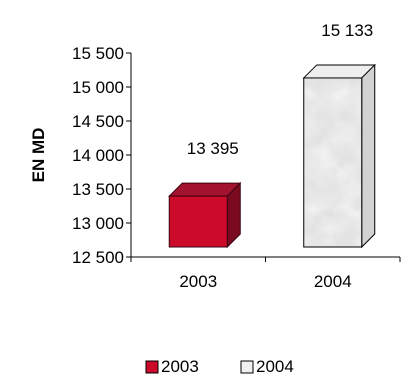 The width and height of the screenshot is (408, 385). What do you see at coordinates (98, 121) in the screenshot?
I see `y-tick-label: 14 500` at bounding box center [98, 121].